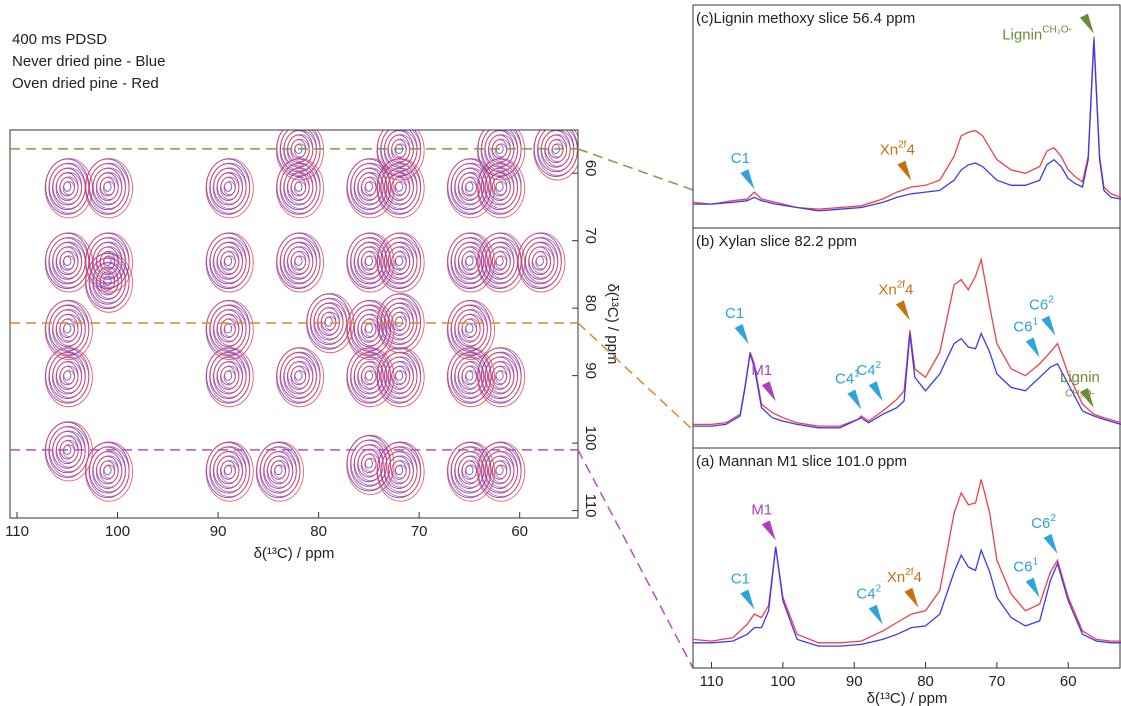  Describe the element at coordinates (854, 681) in the screenshot. I see `x-tick-label: 90` at that location.